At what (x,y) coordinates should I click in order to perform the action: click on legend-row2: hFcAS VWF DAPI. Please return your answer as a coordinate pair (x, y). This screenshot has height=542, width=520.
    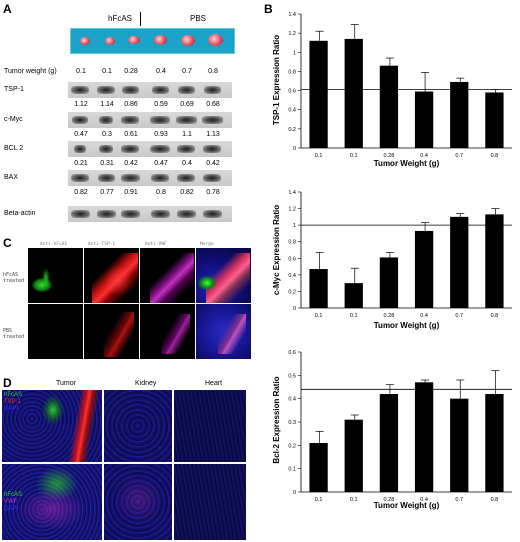
    Looking at the image, I should click on (13, 502).